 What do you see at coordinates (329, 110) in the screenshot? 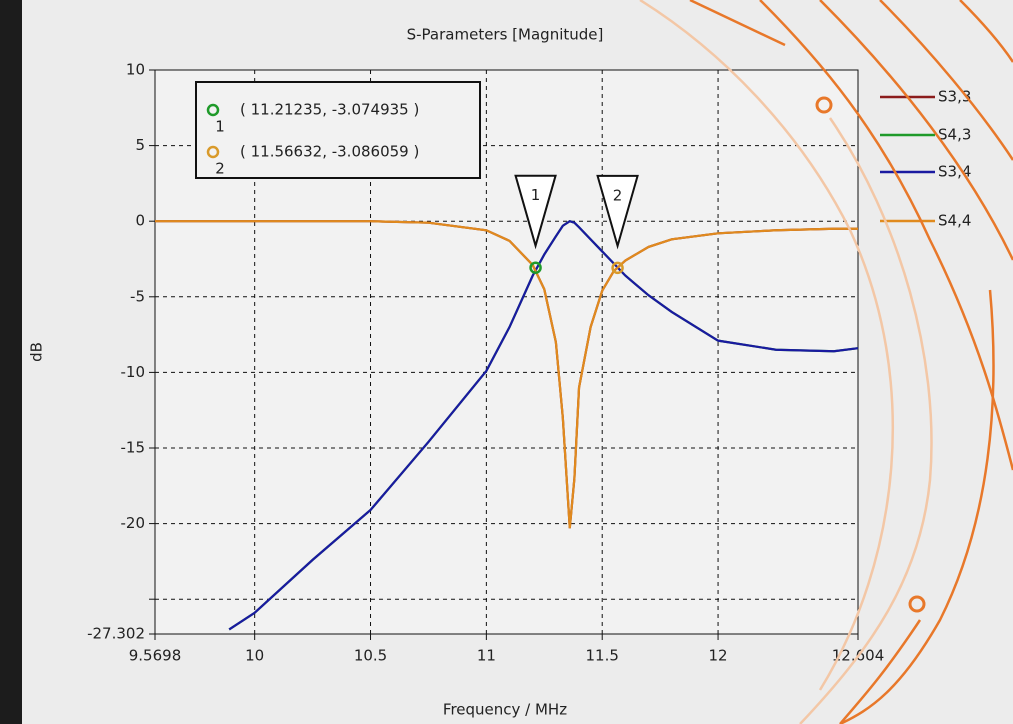
I see `marker-label: ( 11.21235, -3.074935 )` at bounding box center [329, 110].